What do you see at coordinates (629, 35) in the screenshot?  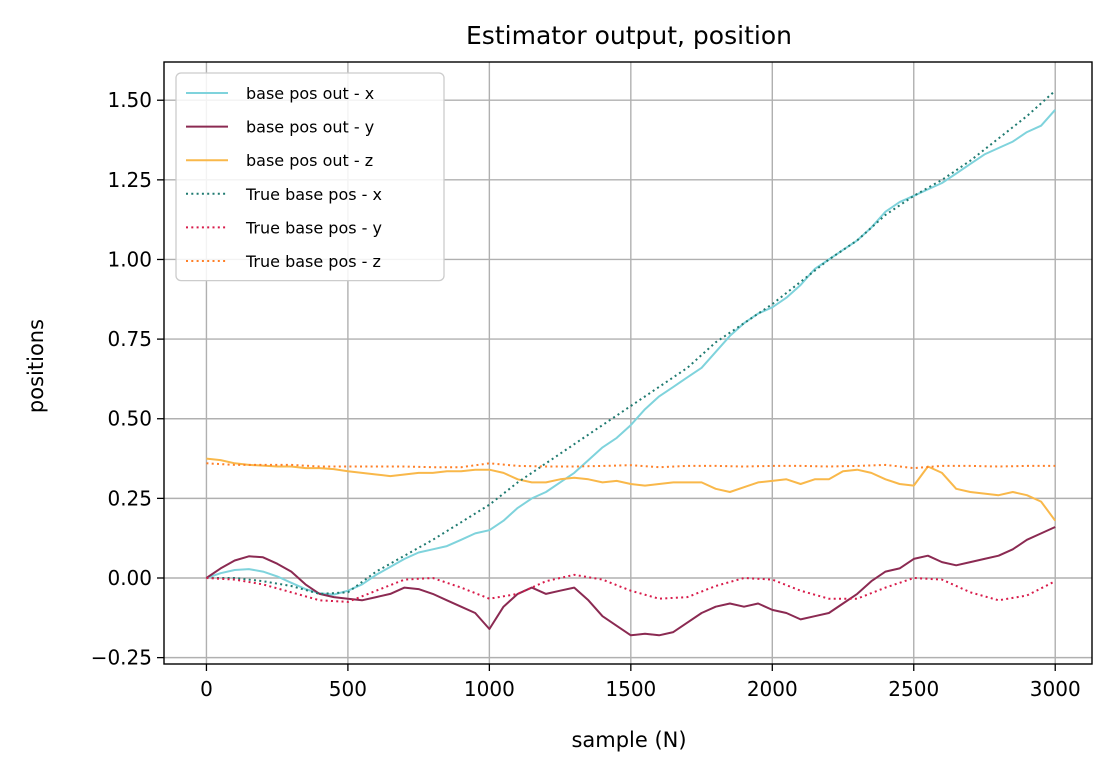 I see `chart-title: Estimator output, position` at bounding box center [629, 35].